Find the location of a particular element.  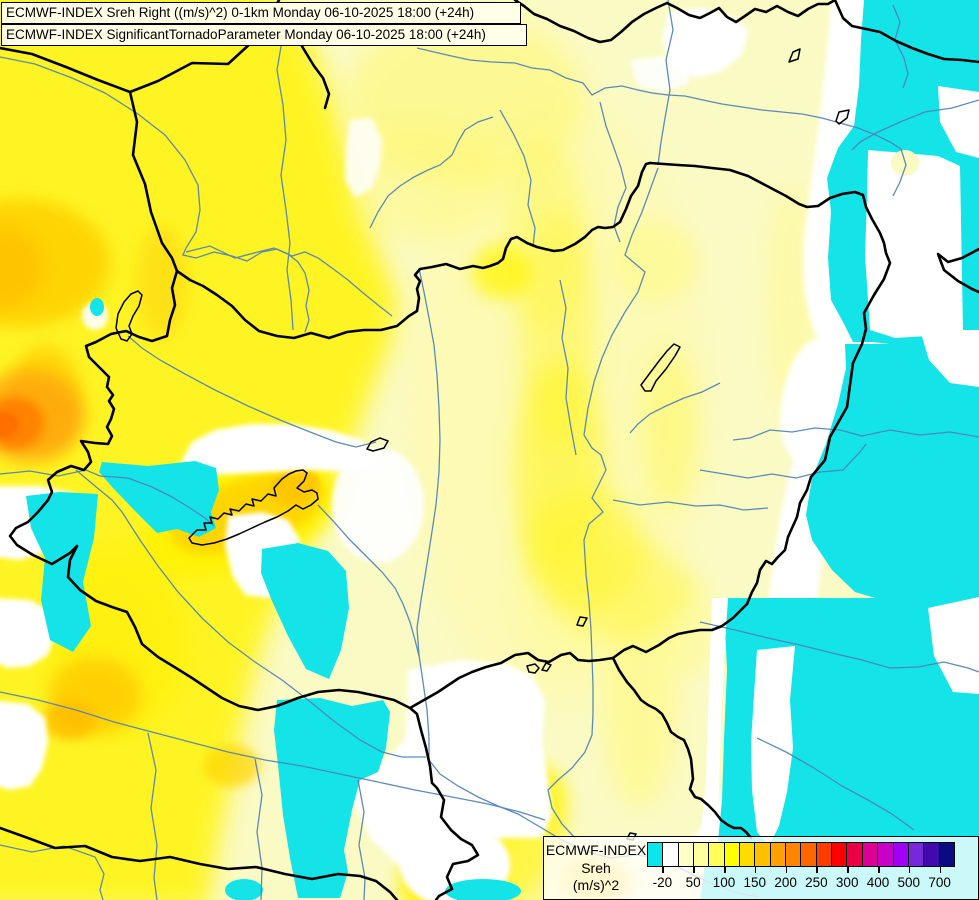

river-somes is located at coordinates (915, 125).